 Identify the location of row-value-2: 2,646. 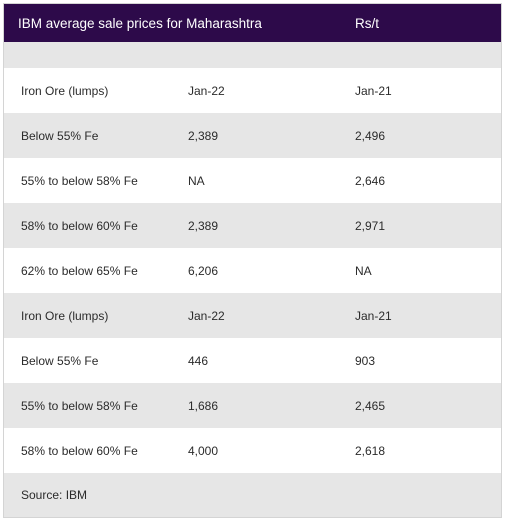
(370, 180).